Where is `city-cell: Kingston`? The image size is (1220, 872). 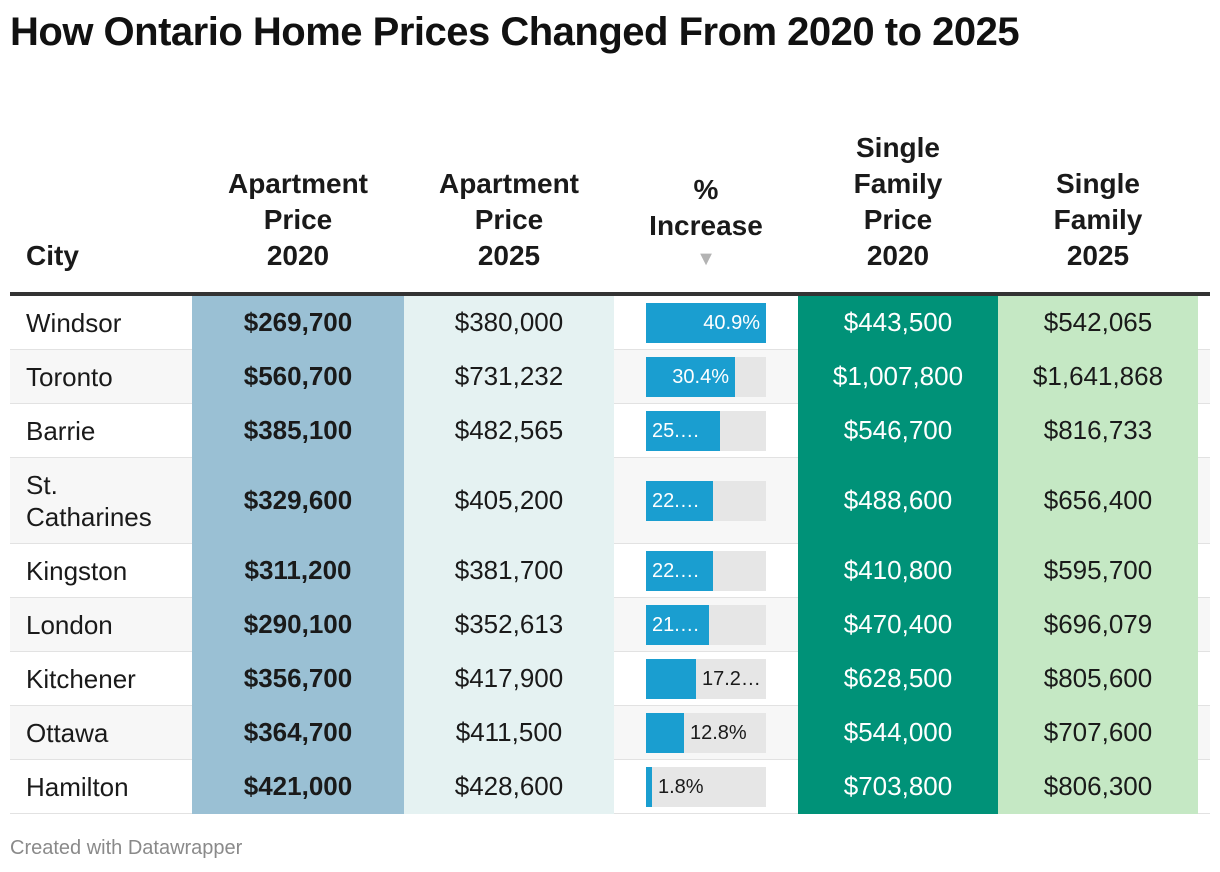 city-cell: Kingston is located at coordinates (101, 570).